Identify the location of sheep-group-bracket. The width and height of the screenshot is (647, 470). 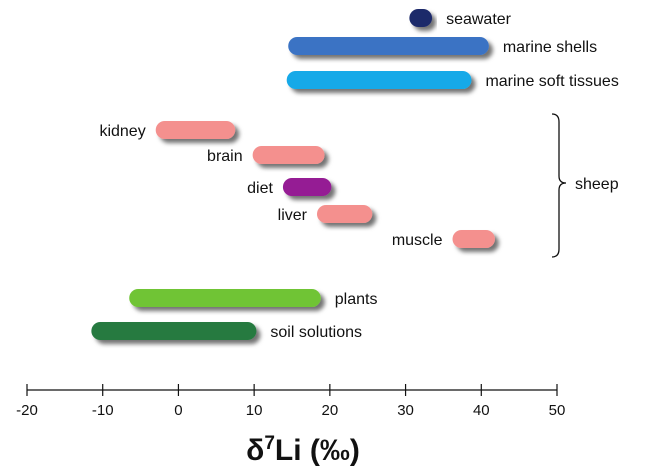
(559, 185).